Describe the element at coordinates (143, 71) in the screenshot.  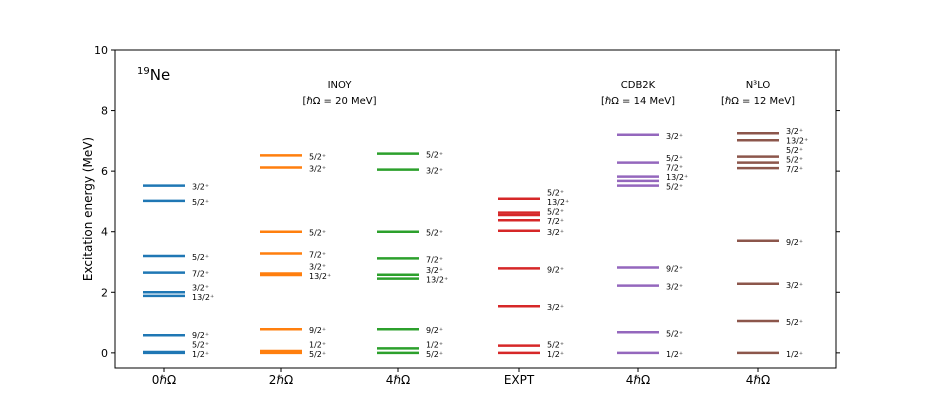
I see `nucleus-mass: 19` at that location.